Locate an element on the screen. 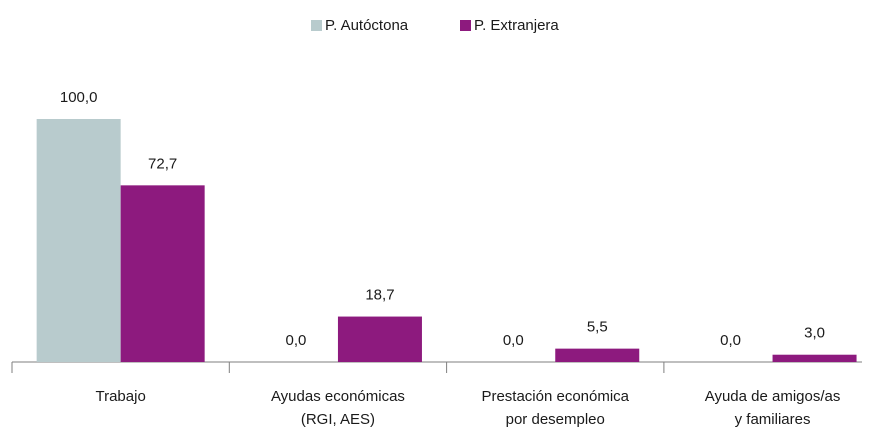 This screenshot has height=437, width=871. legend-label: P. Autóctona is located at coordinates (367, 25).